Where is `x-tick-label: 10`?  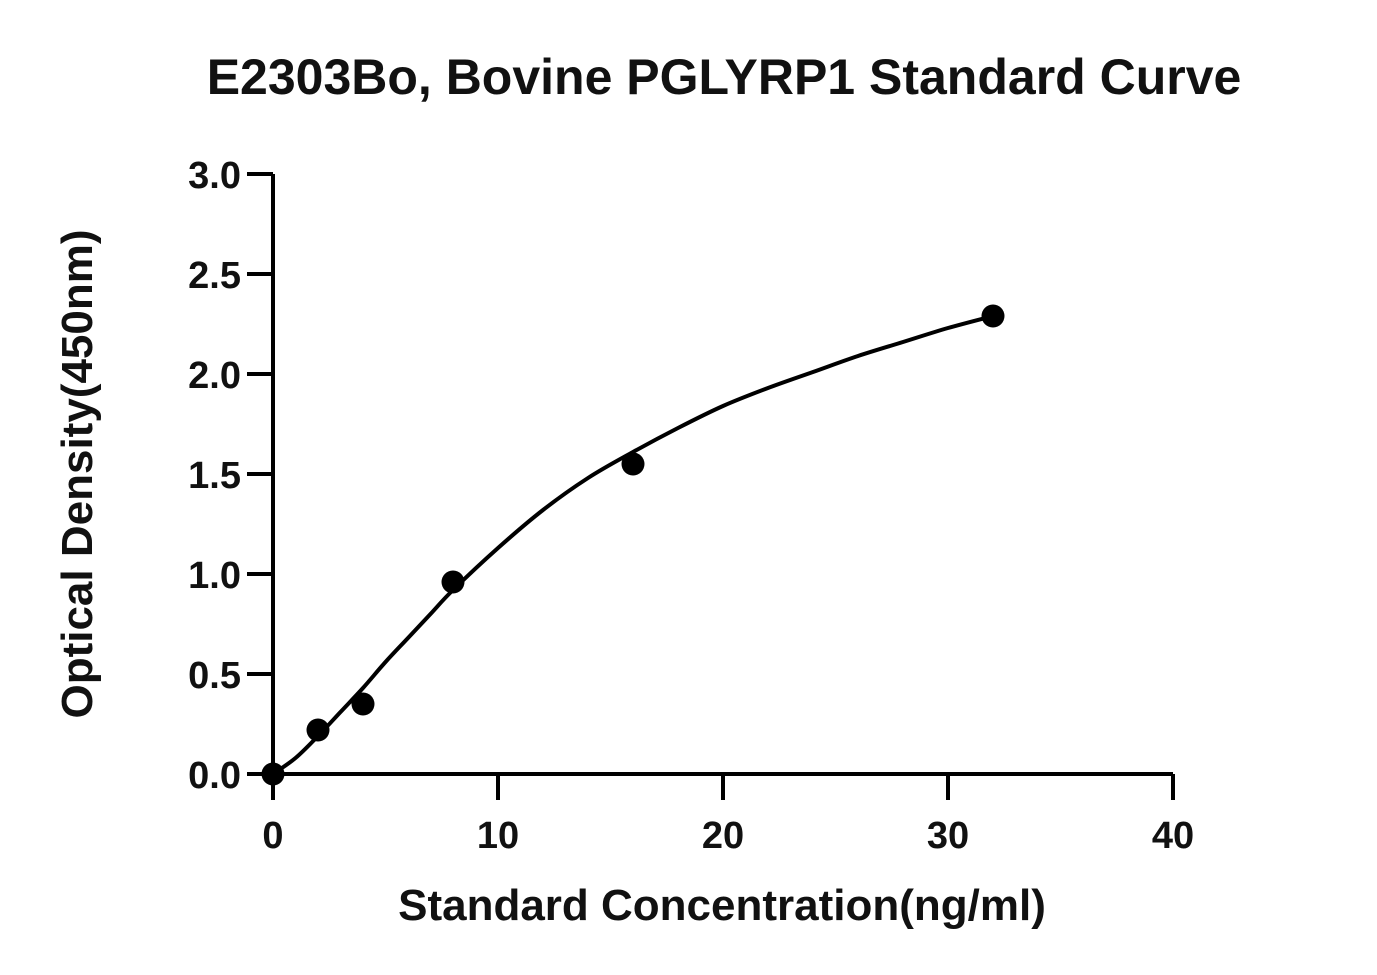
x-tick-label: 10 is located at coordinates (498, 836).